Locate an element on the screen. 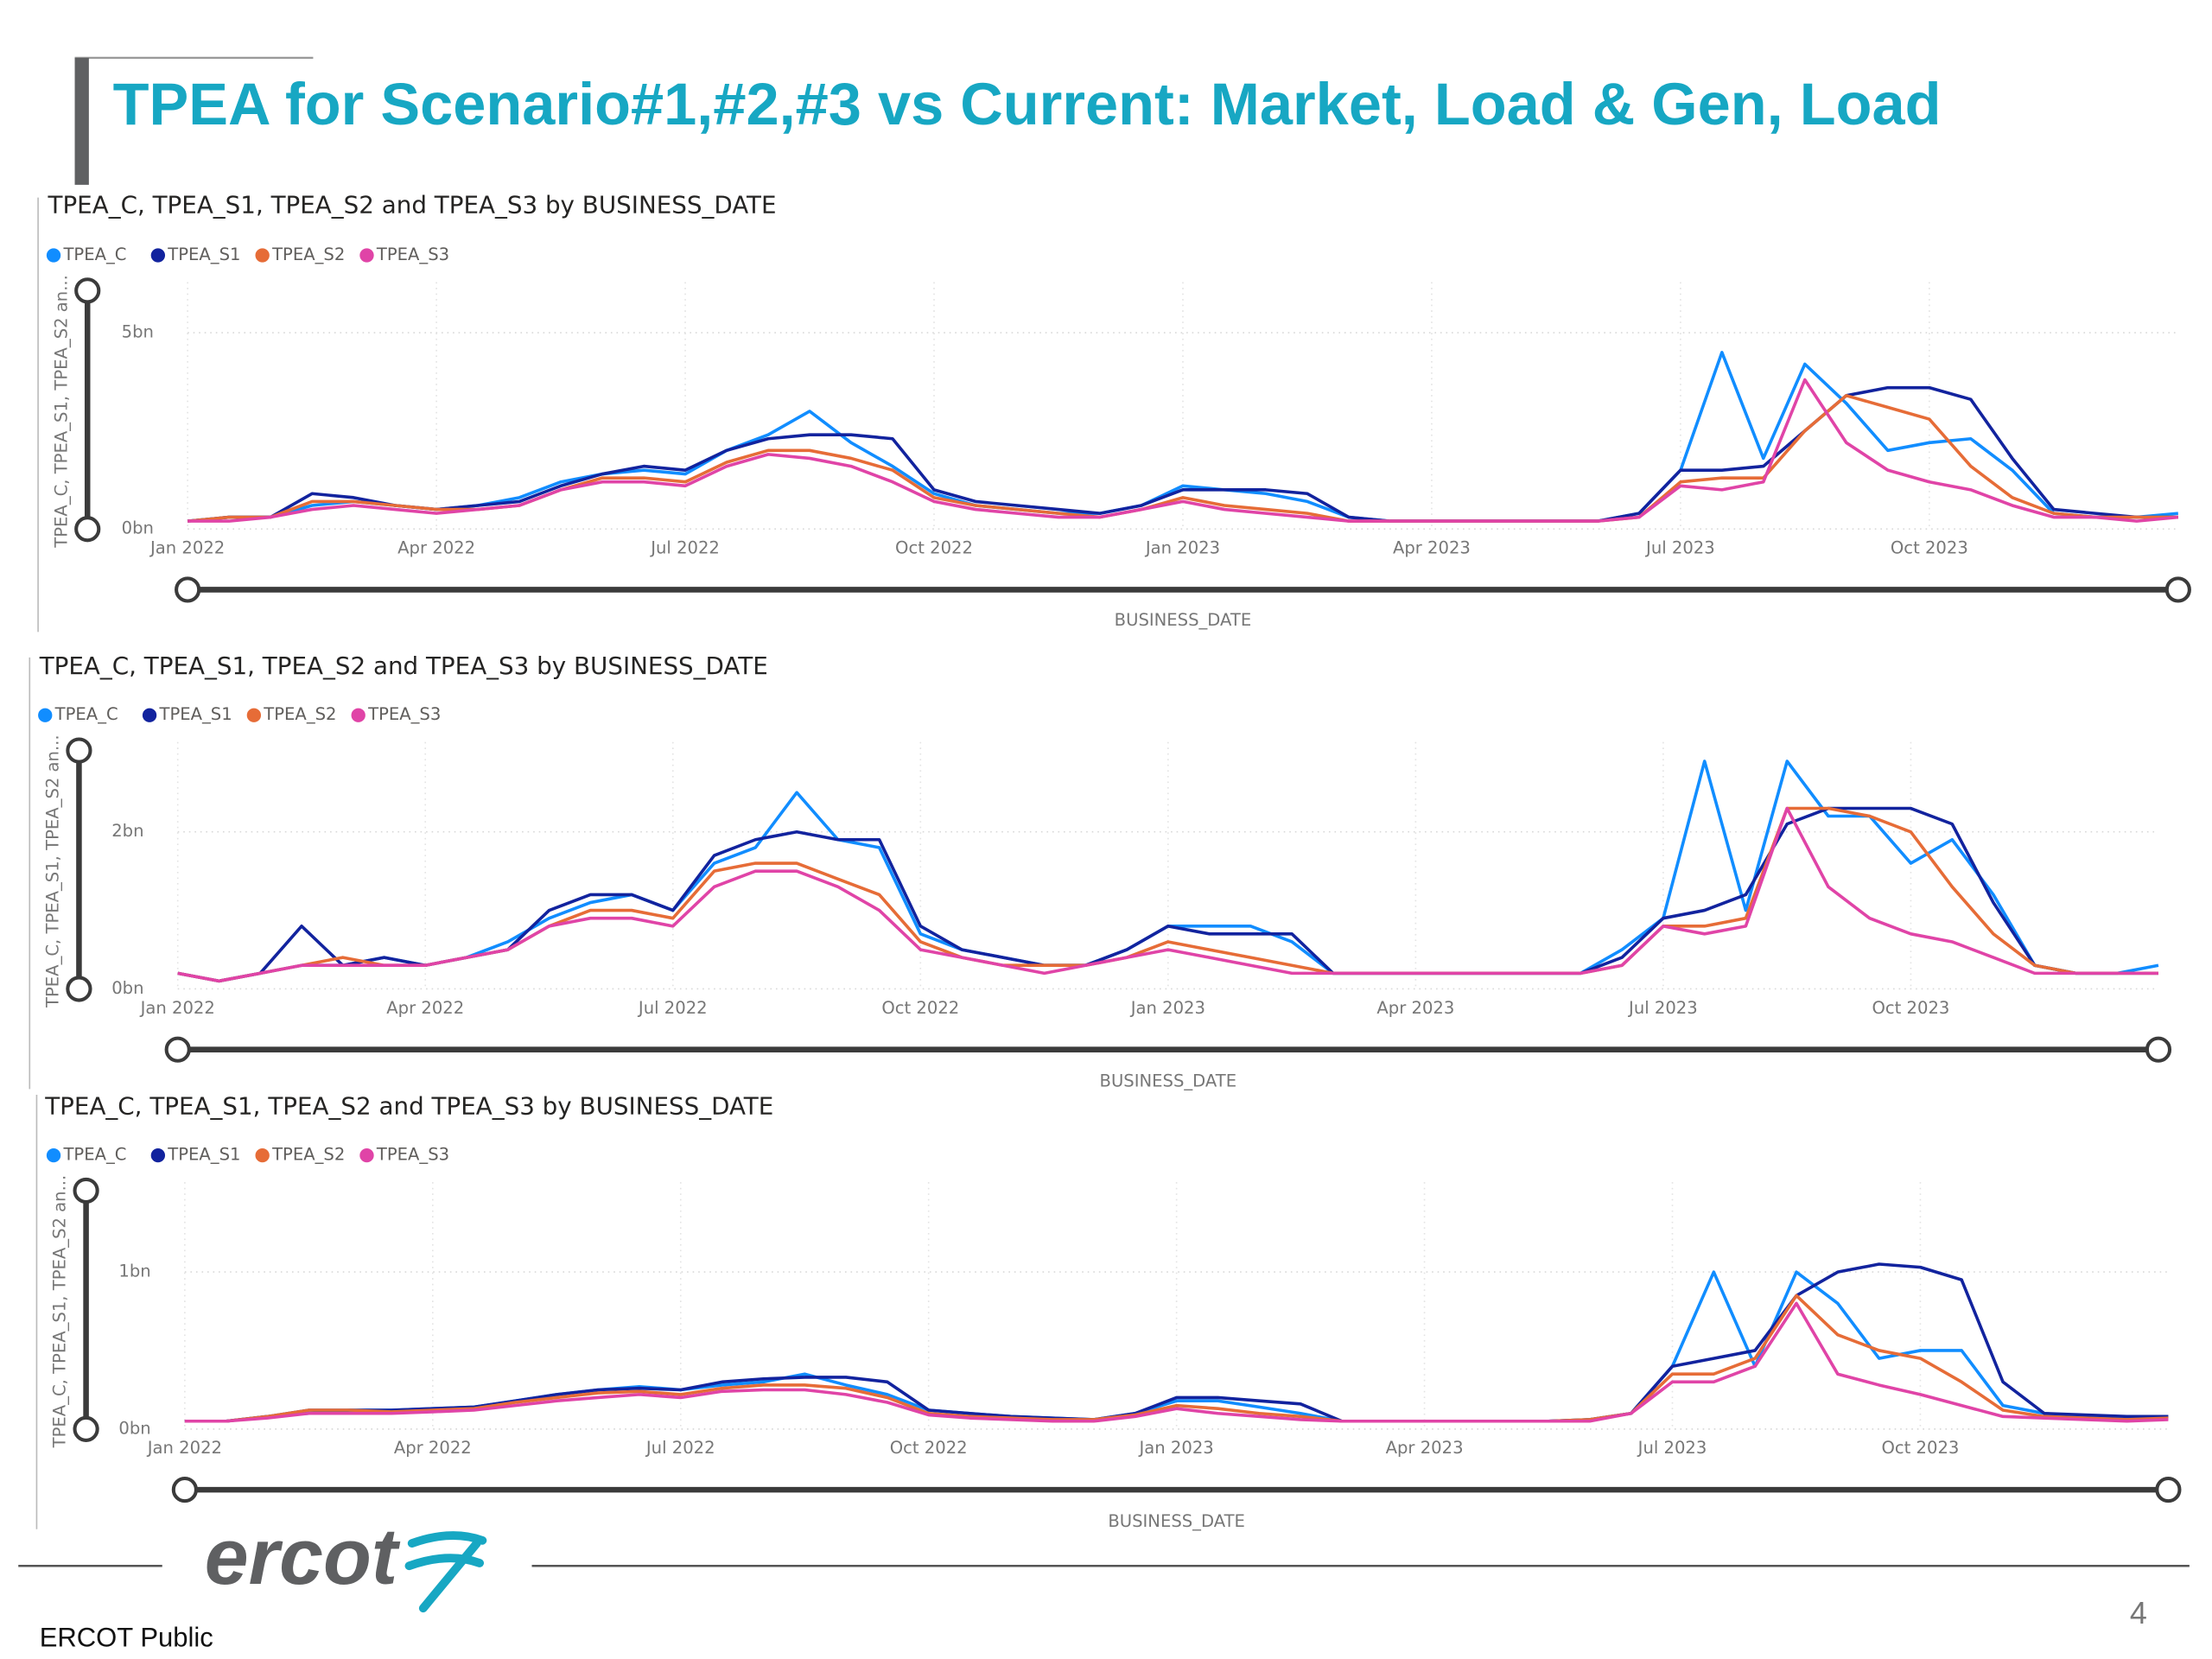 The height and width of the screenshot is (1659, 2212). page-number: 4 is located at coordinates (2138, 1612).